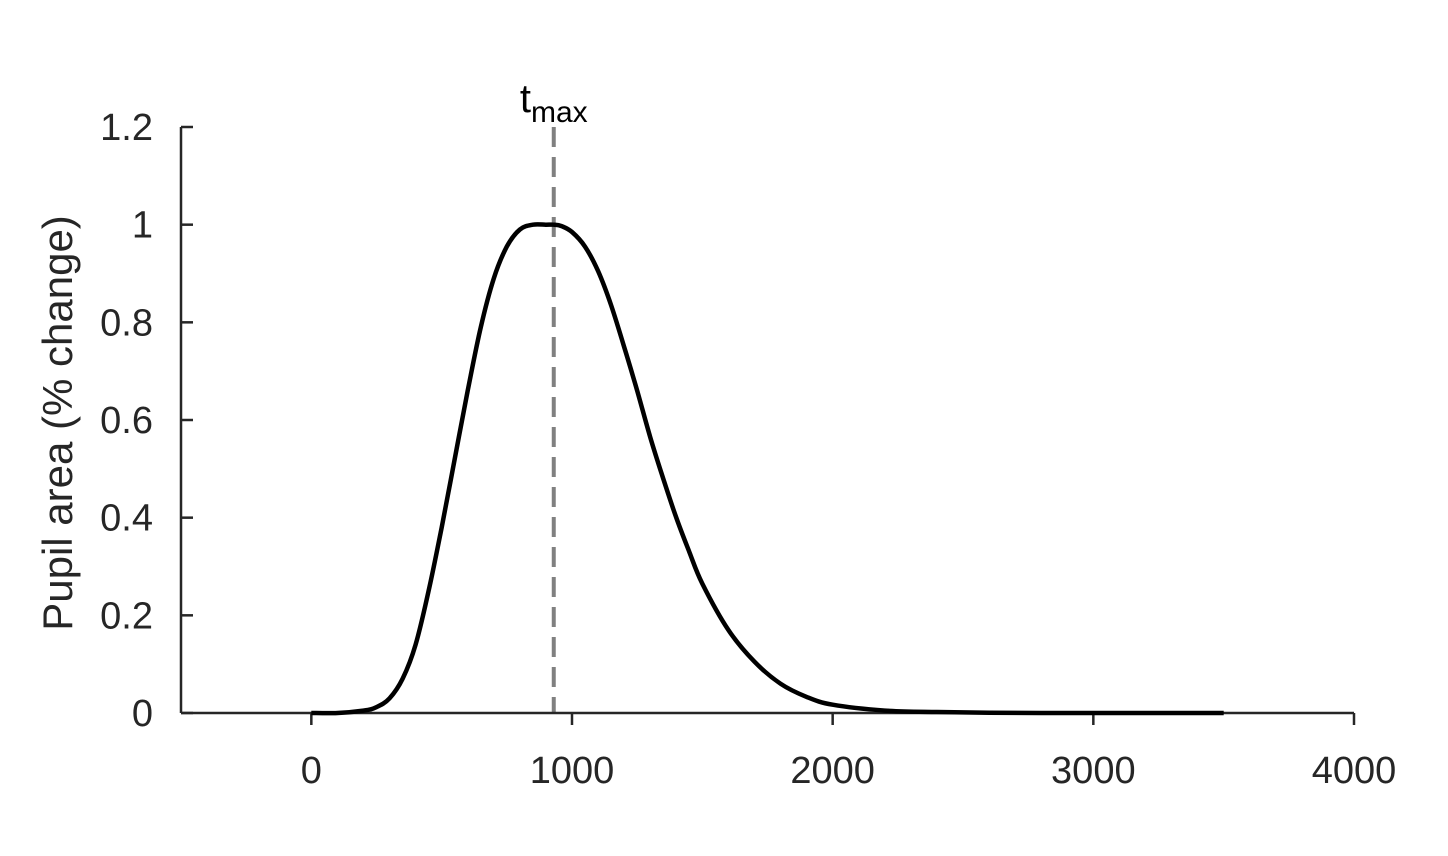 The width and height of the screenshot is (1448, 856). I want to click on y-axis-title: Pupil area (% change), so click(57, 423).